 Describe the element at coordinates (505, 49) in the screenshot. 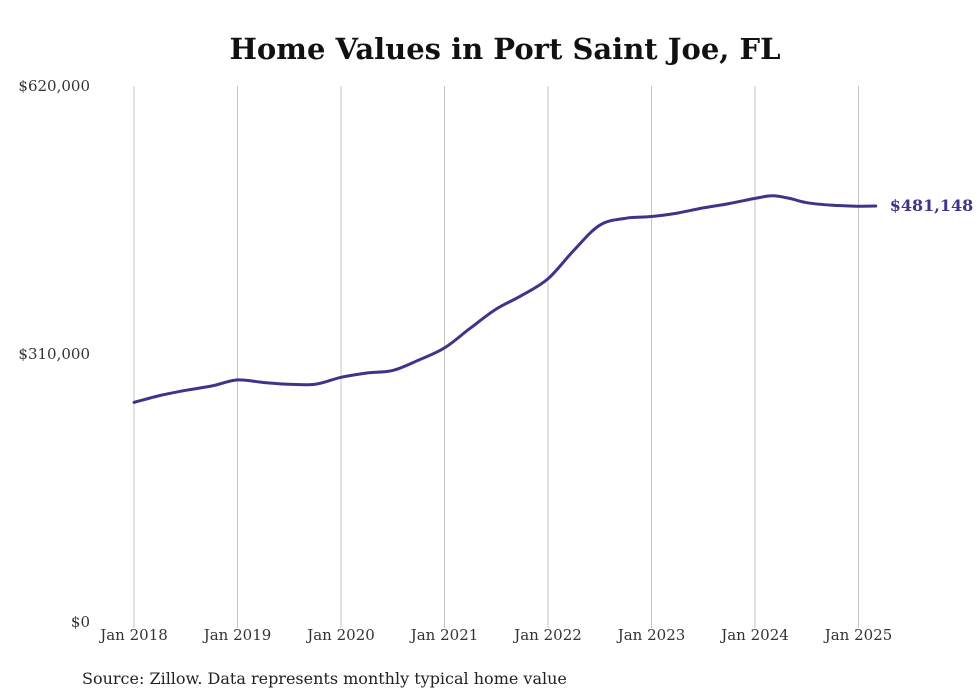

I see `chart-title: Home Values in Port Saint Joe, FL` at that location.